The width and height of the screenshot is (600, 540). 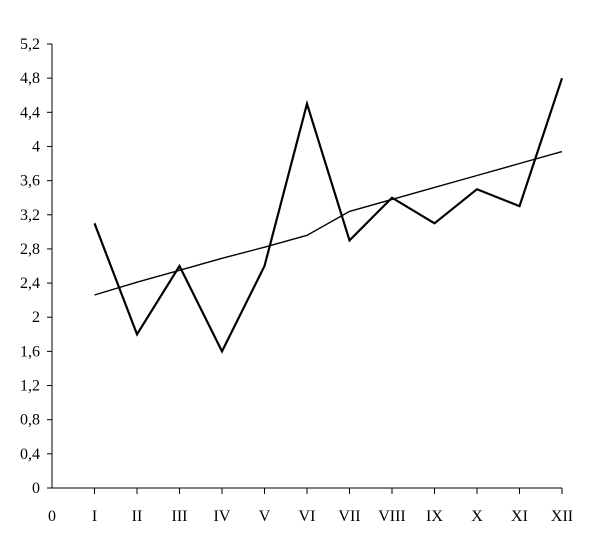 What do you see at coordinates (36, 146) in the screenshot?
I see `y-tick-label: 4` at bounding box center [36, 146].